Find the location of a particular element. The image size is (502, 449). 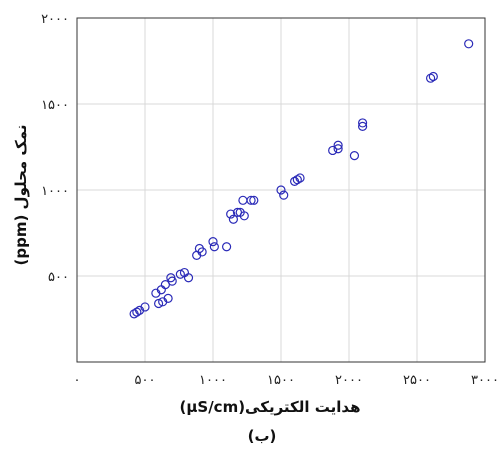

x-tick-label: ۵۰۰ is located at coordinates (145, 380).